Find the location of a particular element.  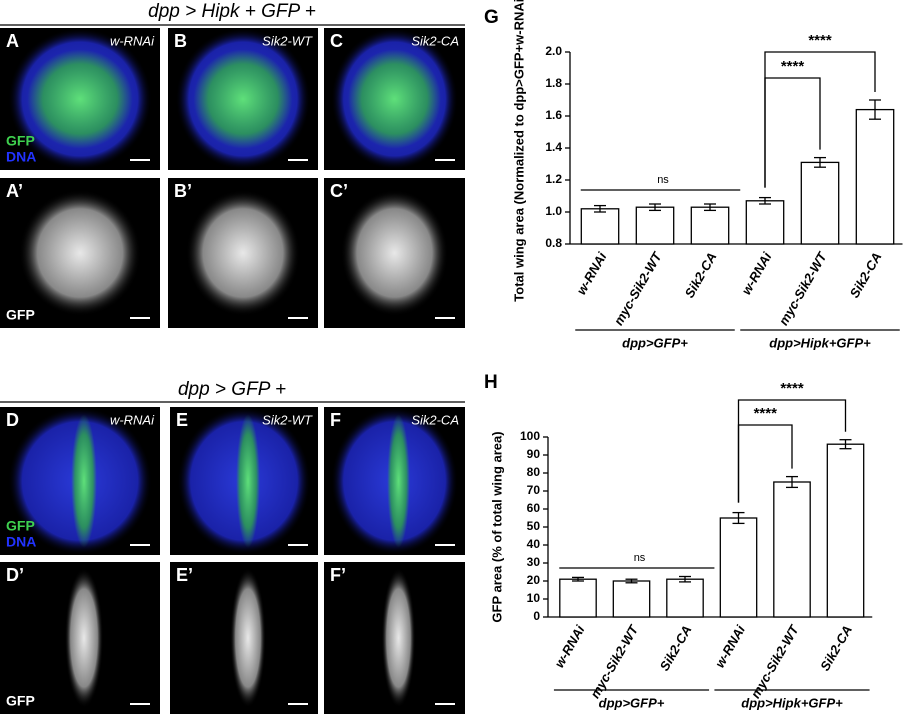

y-tick-label: 1.0 is located at coordinates (553, 211).